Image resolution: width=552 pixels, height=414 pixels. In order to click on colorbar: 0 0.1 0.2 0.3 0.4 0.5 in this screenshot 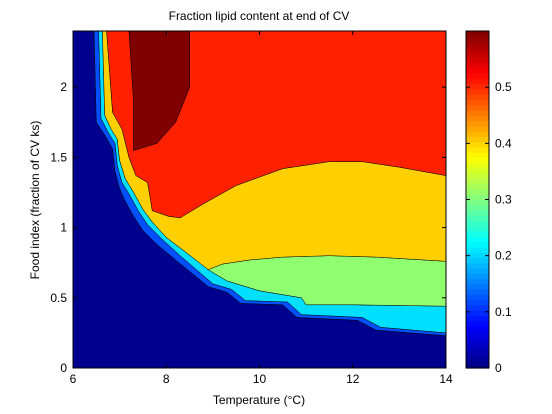, I will do `click(488, 202)`.